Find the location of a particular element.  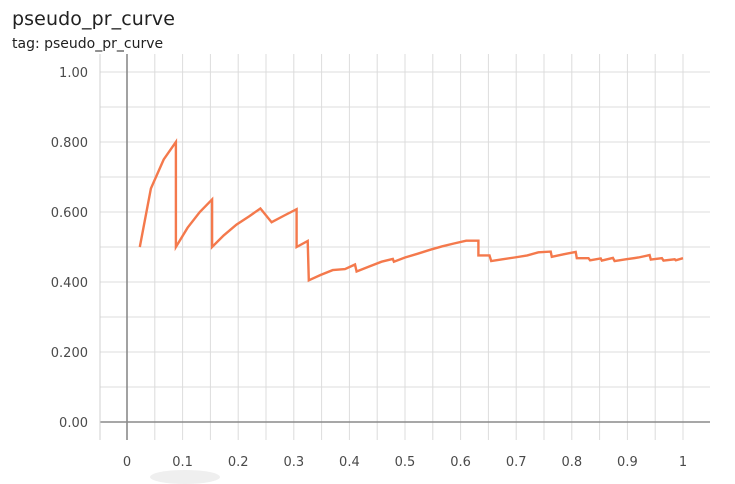

x-tick-label: 0.4 is located at coordinates (349, 462).